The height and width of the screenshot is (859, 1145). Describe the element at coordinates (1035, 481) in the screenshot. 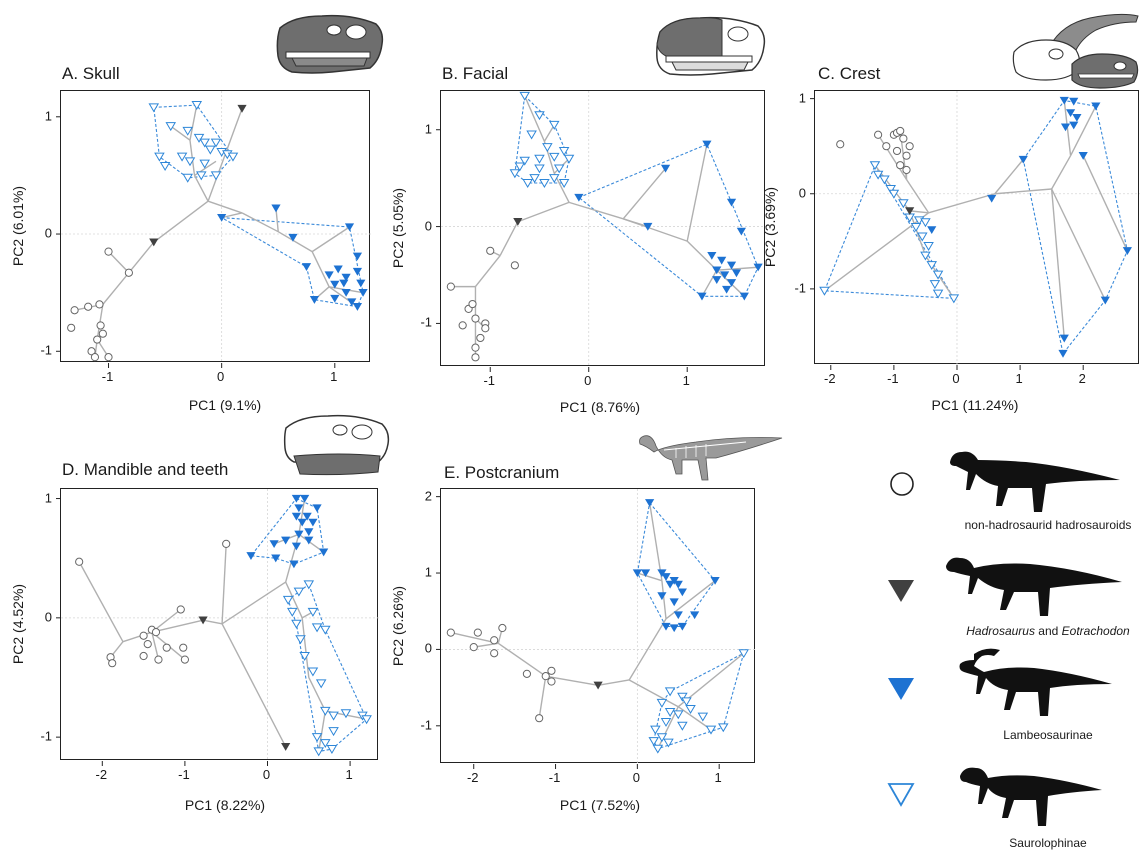

I see `iguanodont-silhouette-icon` at that location.